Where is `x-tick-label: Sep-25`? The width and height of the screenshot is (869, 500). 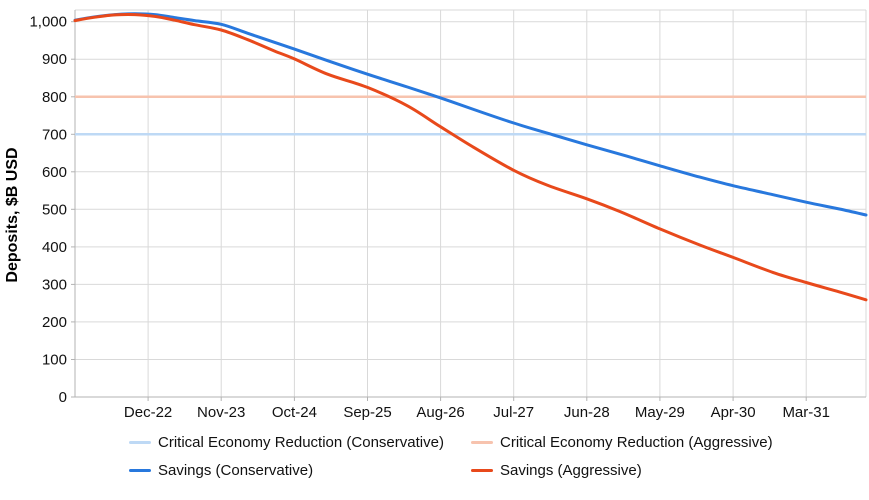
x-tick-label: Sep-25 is located at coordinates (367, 412).